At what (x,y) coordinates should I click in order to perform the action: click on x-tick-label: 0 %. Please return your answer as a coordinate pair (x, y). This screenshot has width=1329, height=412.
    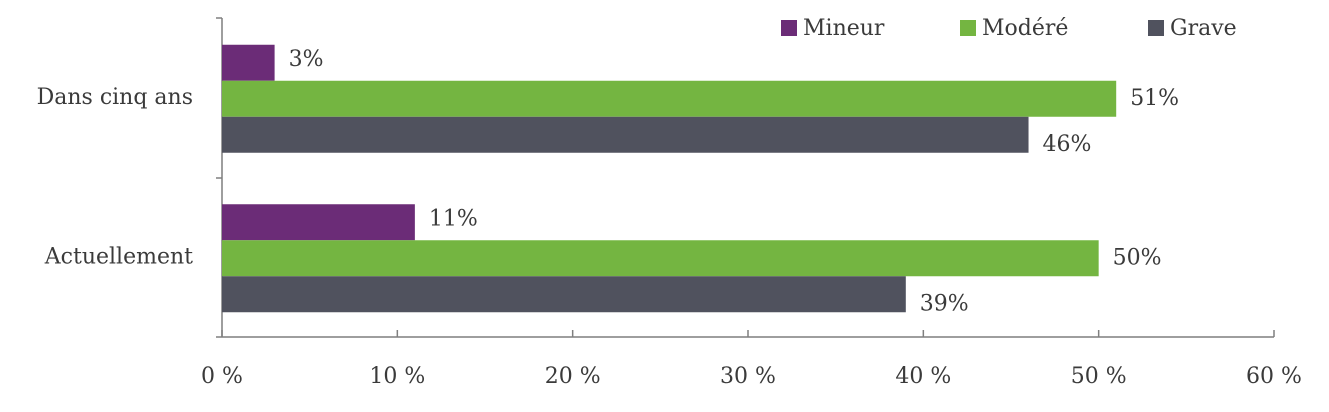
    Looking at the image, I should click on (222, 376).